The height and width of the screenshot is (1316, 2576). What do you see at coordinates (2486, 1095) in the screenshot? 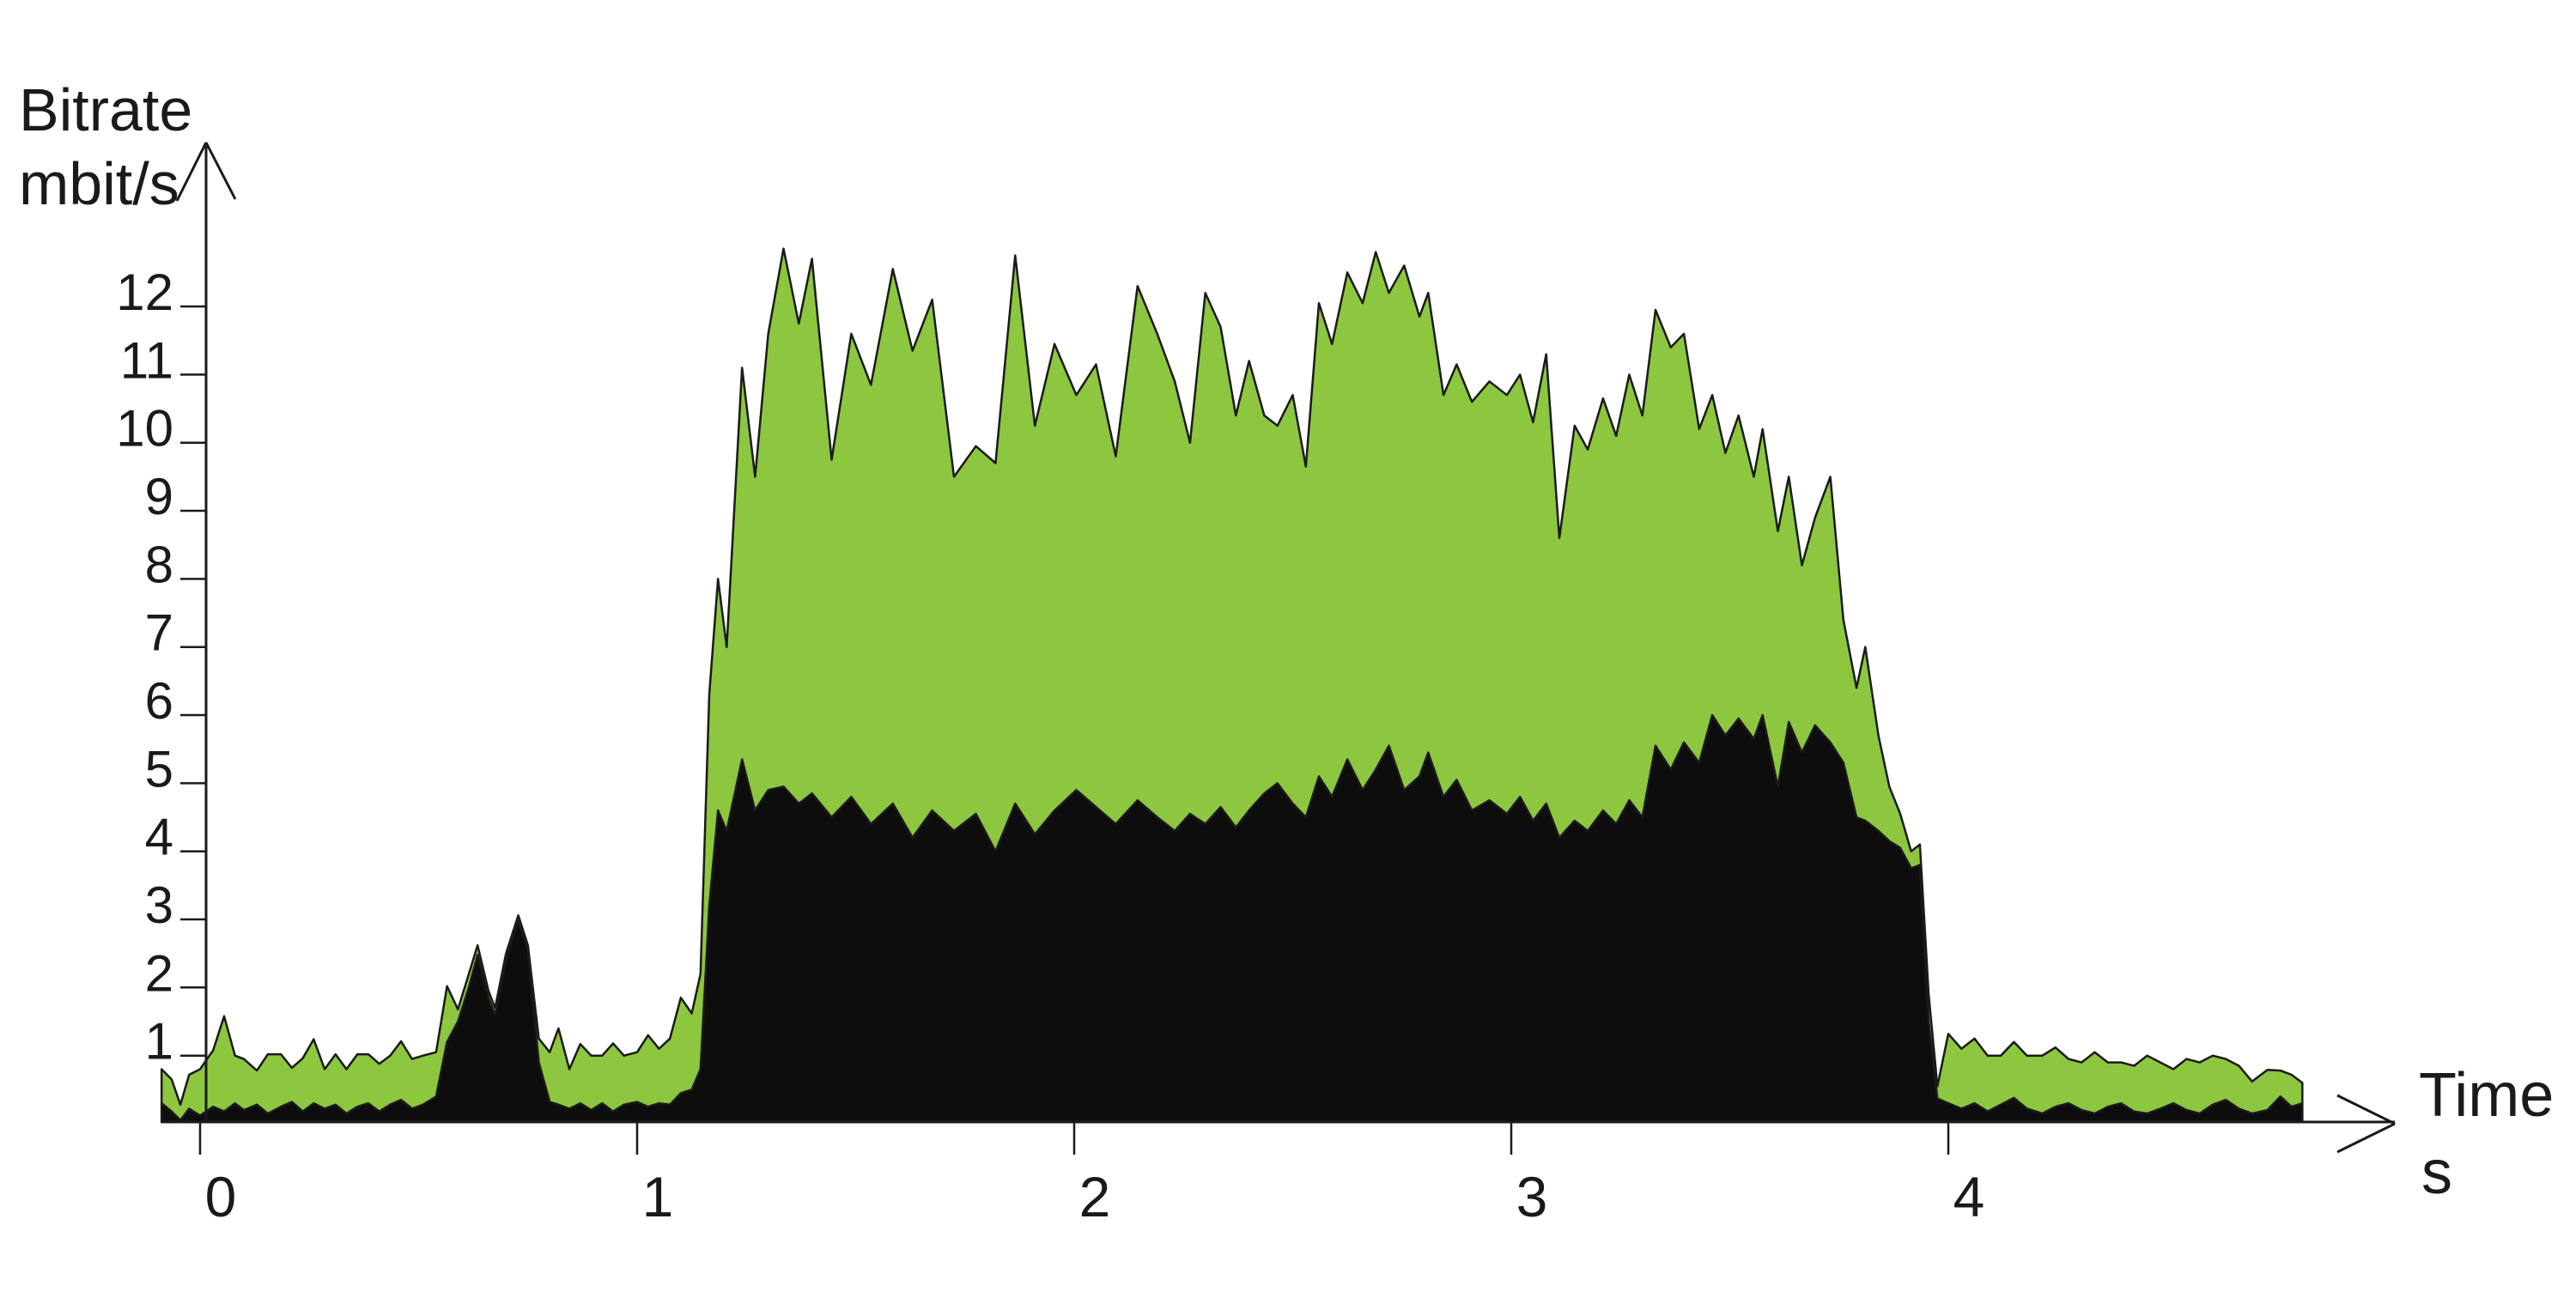
I see `x-axis-label-time: Time` at bounding box center [2486, 1095].